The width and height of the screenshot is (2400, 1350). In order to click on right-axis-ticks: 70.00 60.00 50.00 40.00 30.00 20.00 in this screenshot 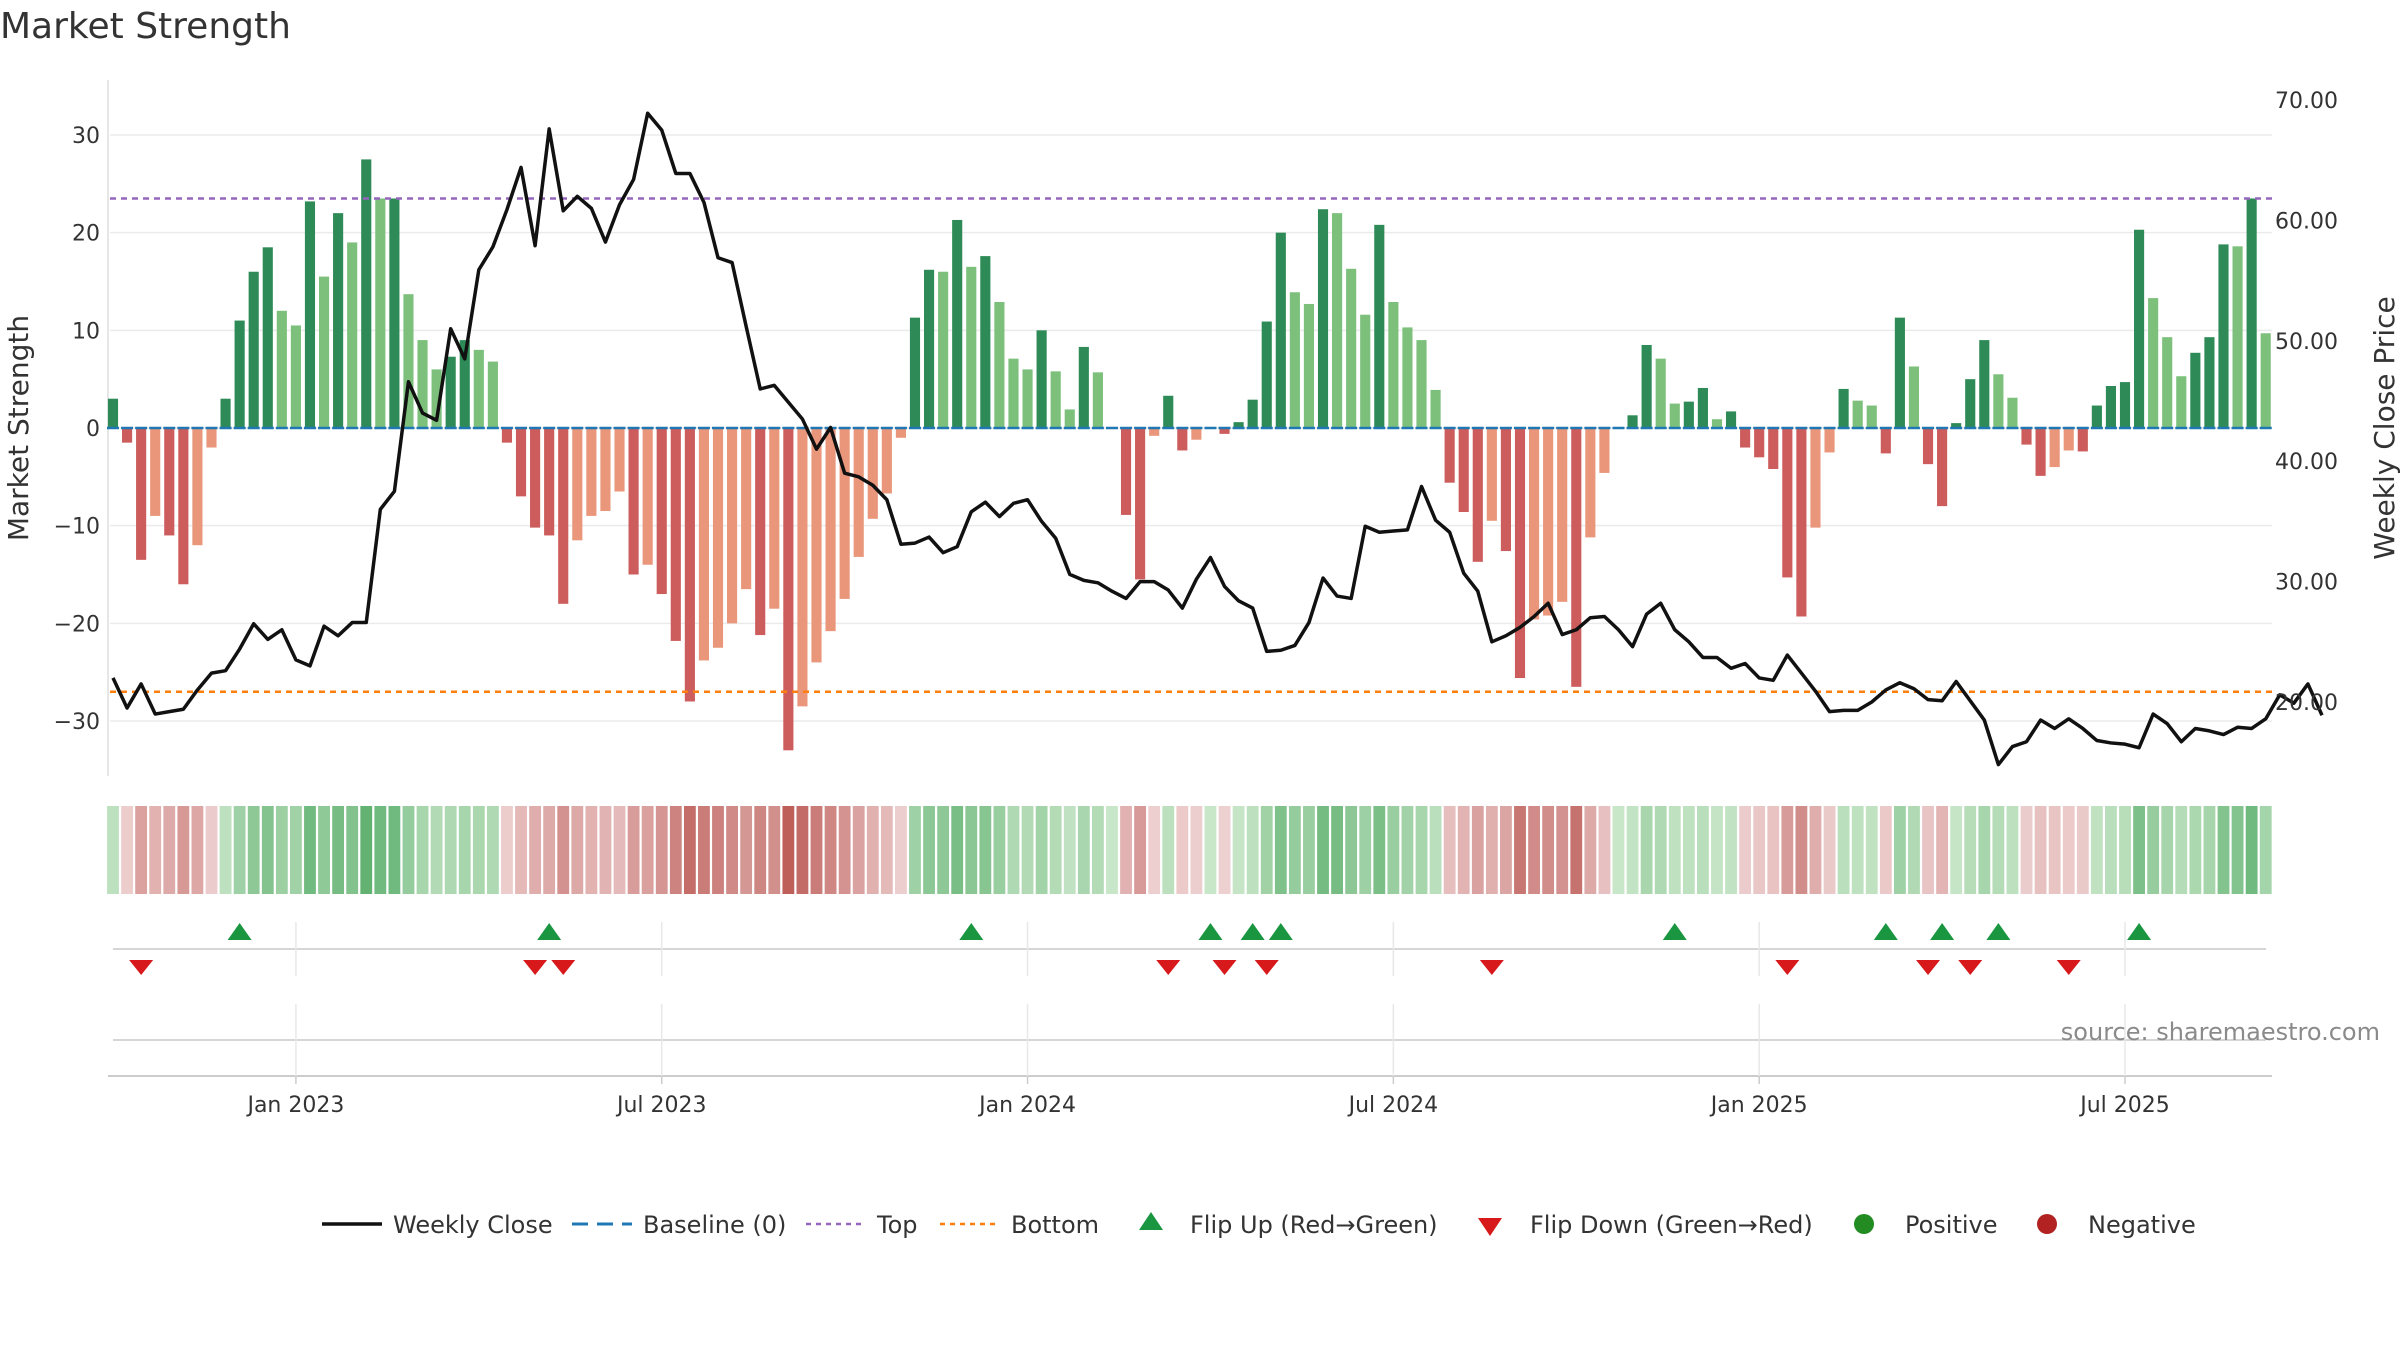, I will do `click(2306, 402)`.